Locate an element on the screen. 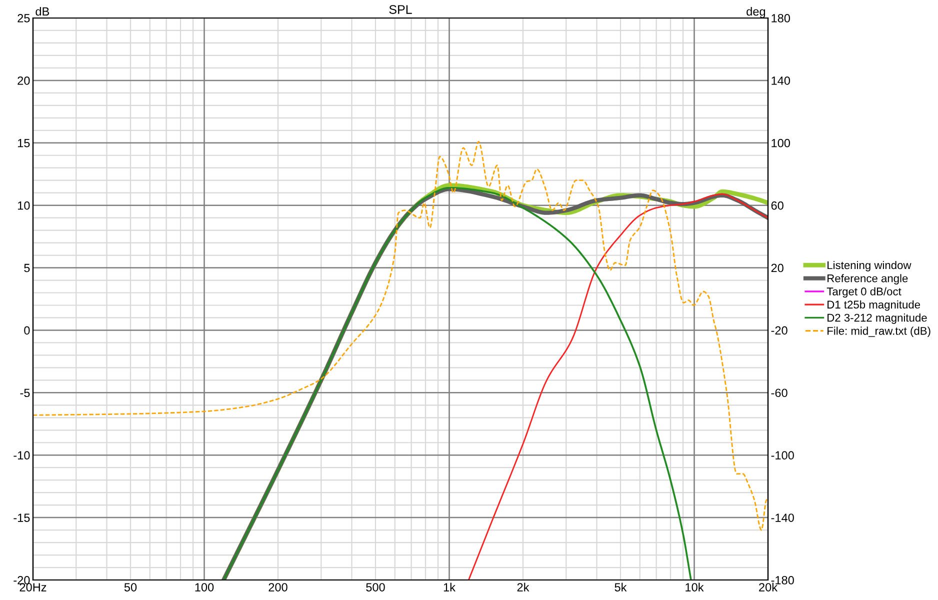 The height and width of the screenshot is (600, 938). y-tick-label: -10 is located at coordinates (22, 455).